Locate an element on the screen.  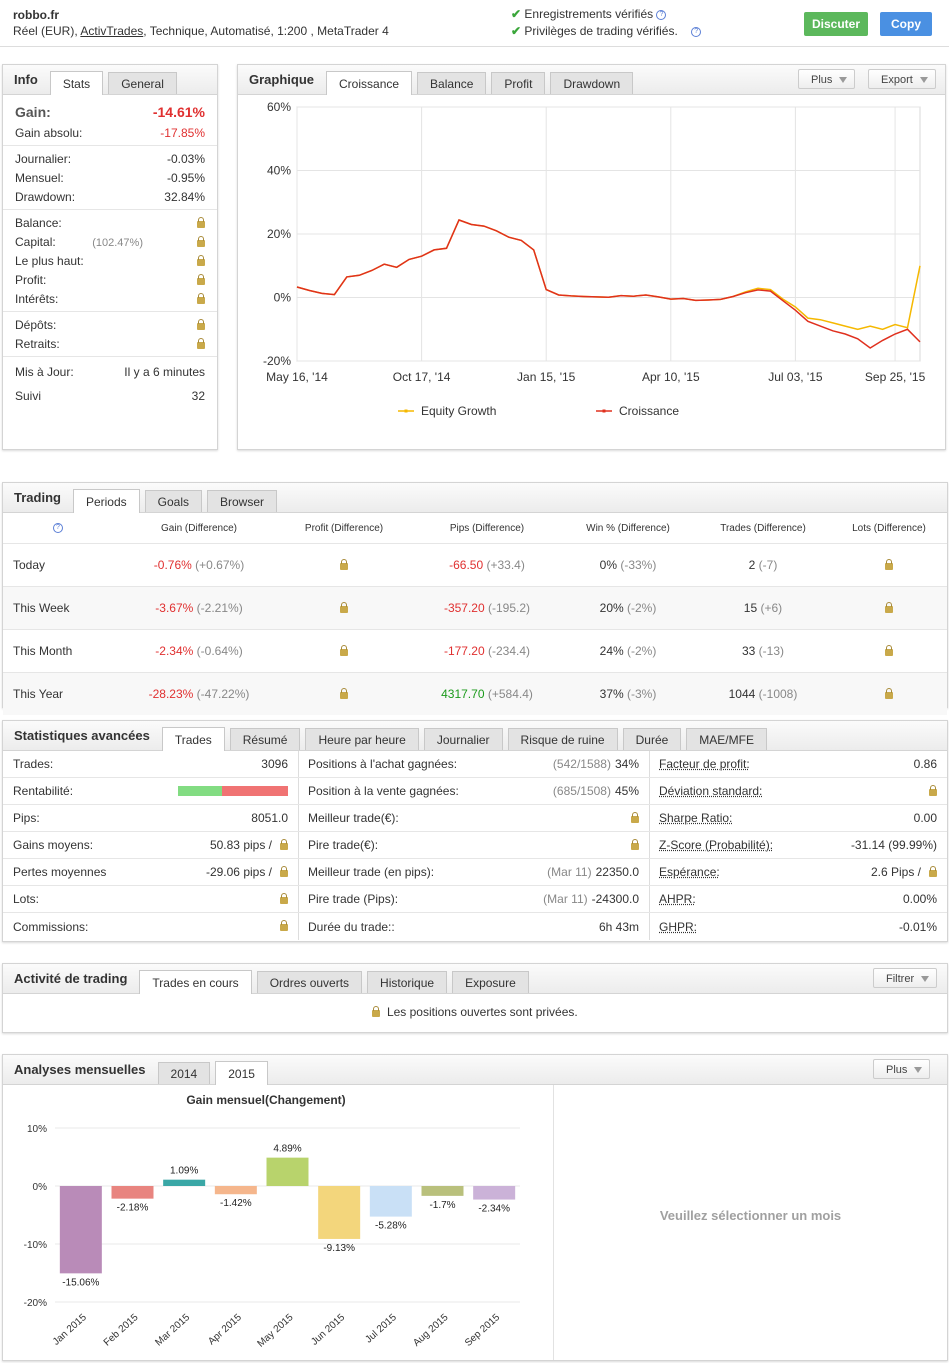
stats-row: Pire trade (Pips): (Mar 11) -24300.0 is located at coordinates (473, 899).